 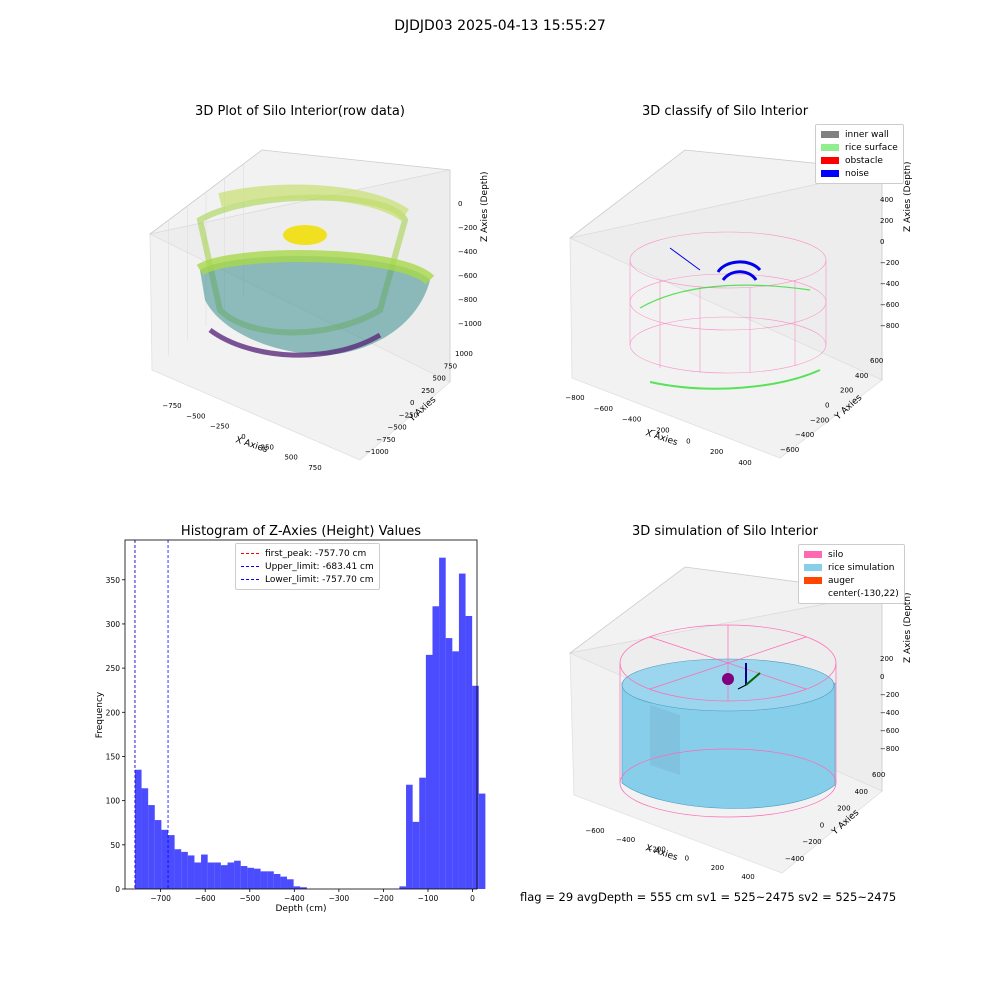 I want to click on simulation-x-tick: 200, so click(x=717, y=868).